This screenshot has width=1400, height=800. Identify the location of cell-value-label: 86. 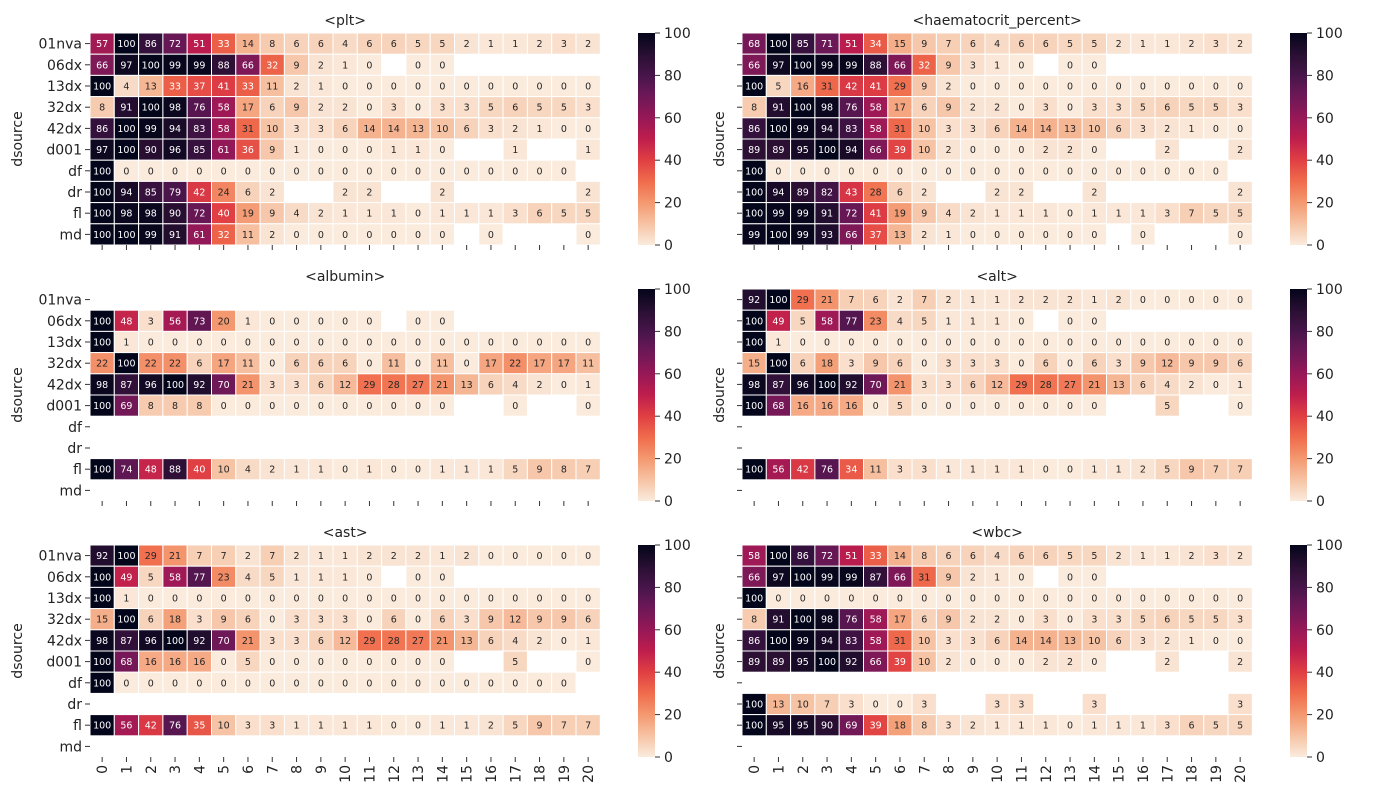
(151, 44).